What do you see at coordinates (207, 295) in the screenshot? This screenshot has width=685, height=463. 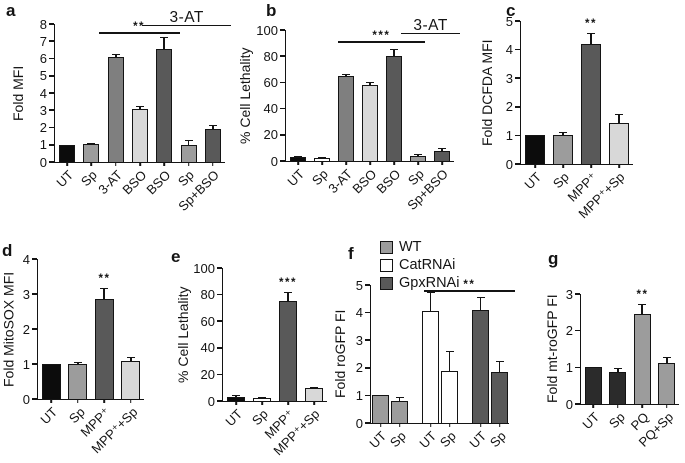 I see `y-tick-label: 80` at bounding box center [207, 295].